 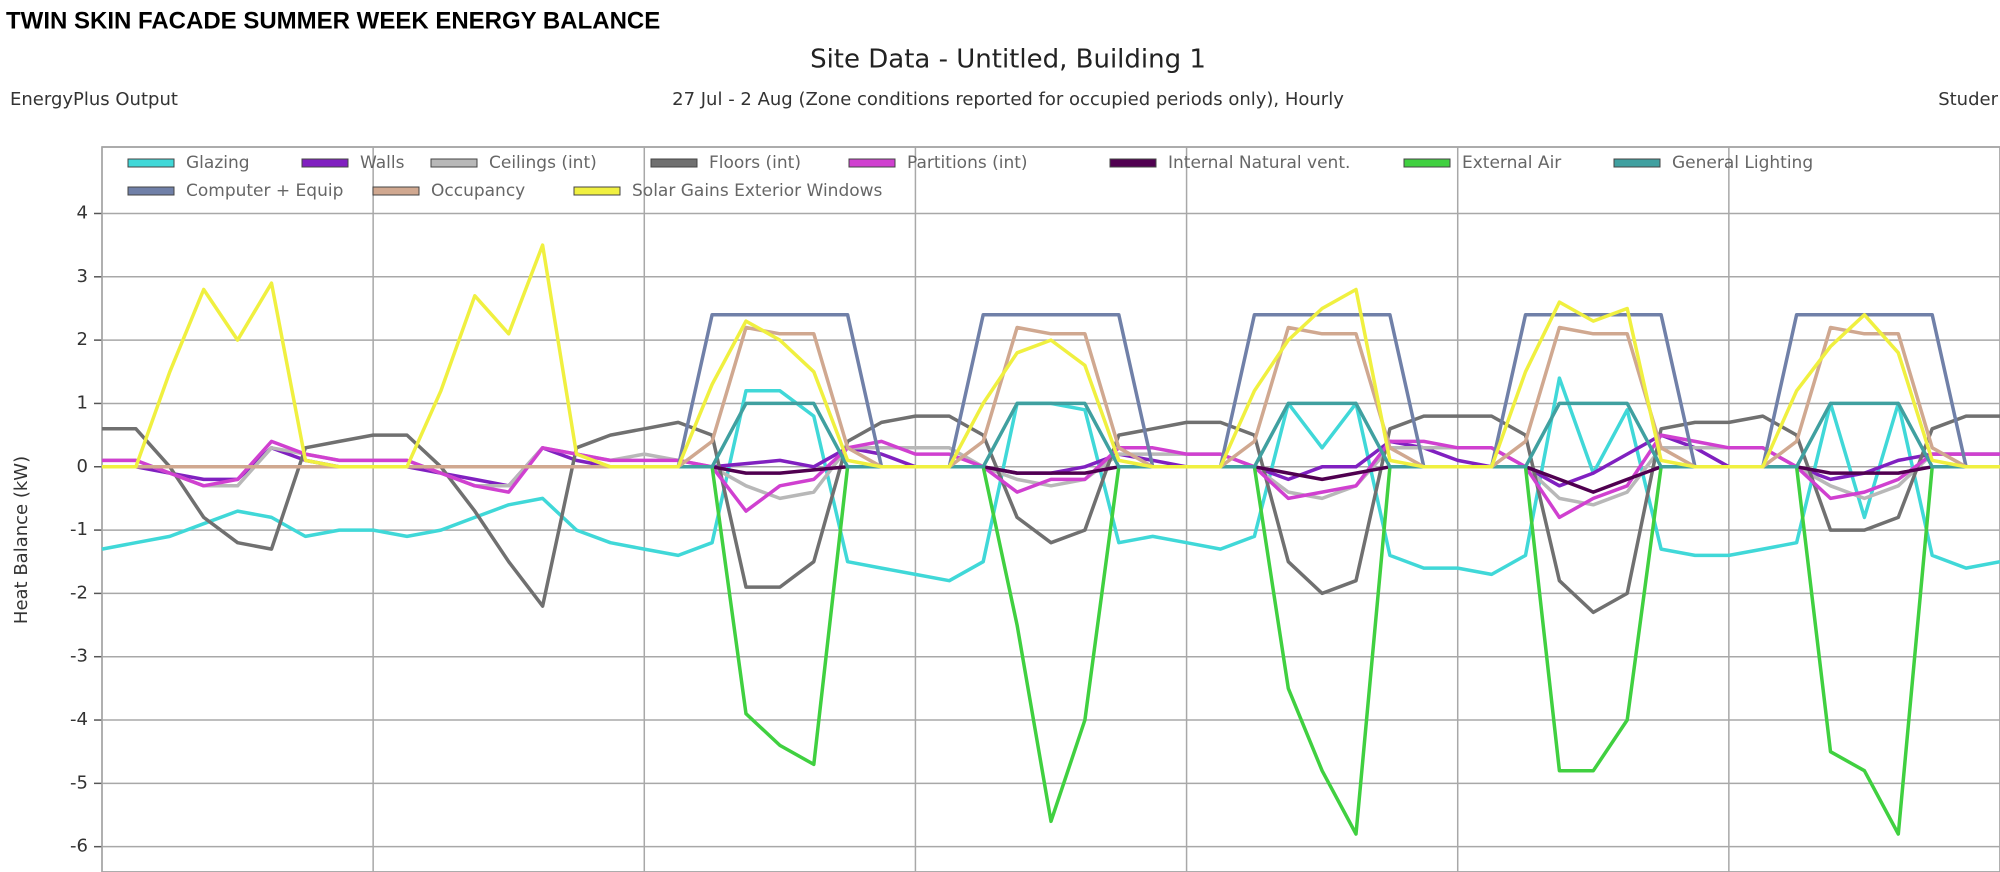 I want to click on legend-label: Partitions (int), so click(x=967, y=163).